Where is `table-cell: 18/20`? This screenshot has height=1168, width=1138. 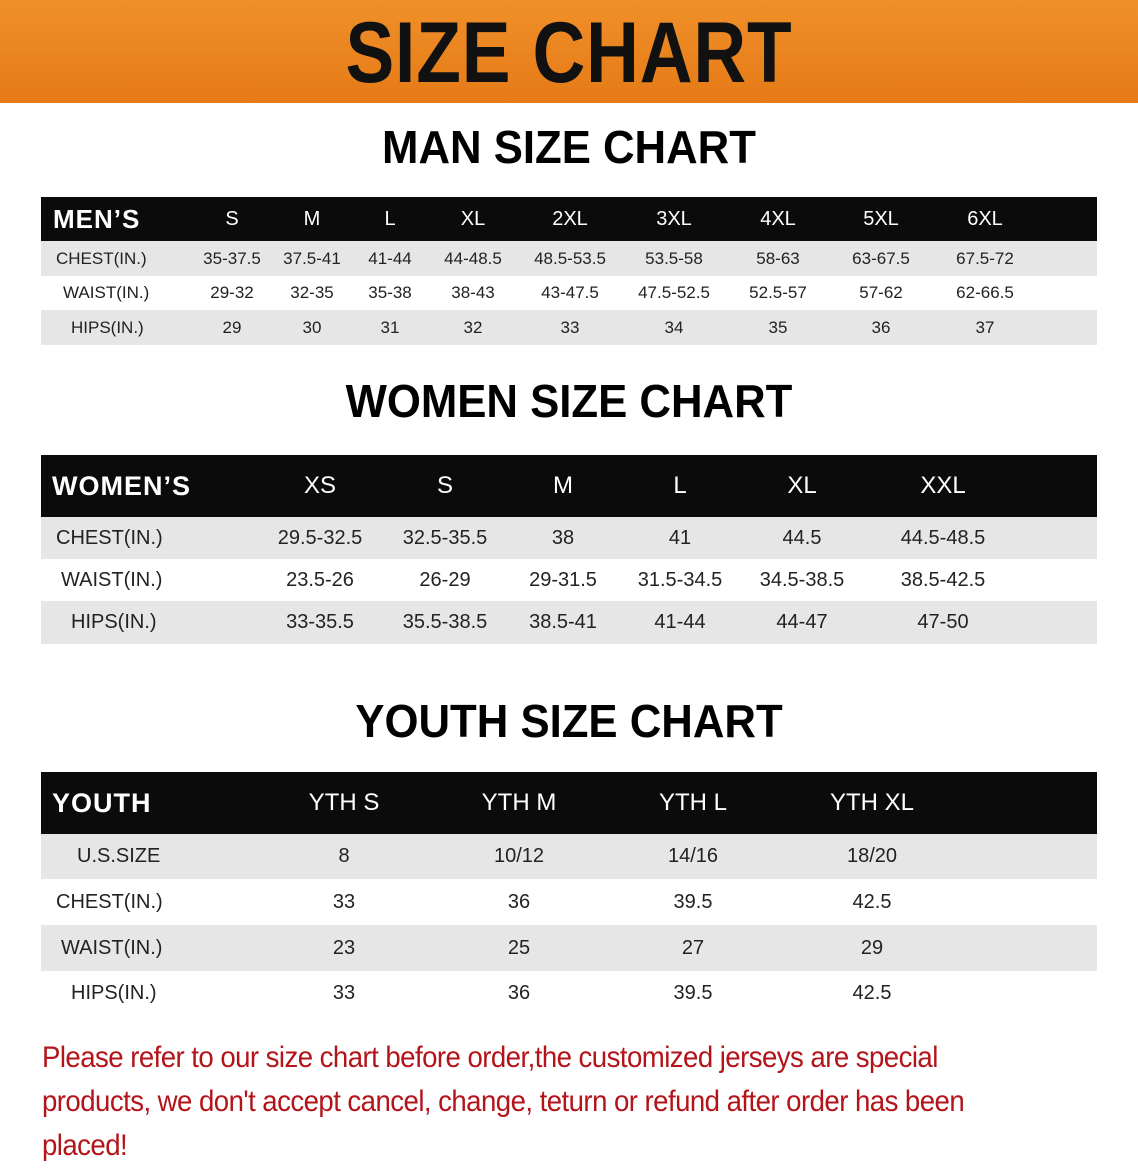 table-cell: 18/20 is located at coordinates (872, 856).